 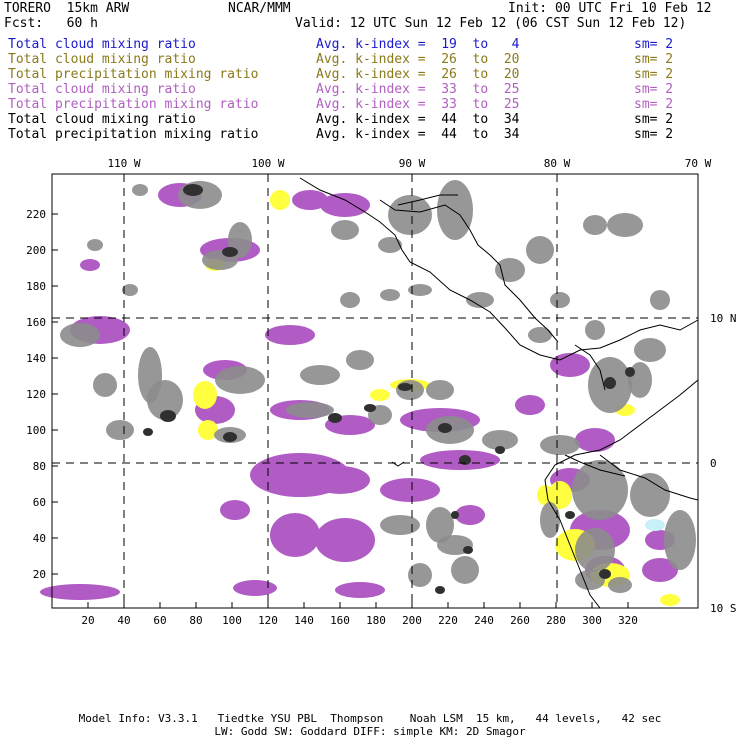 What do you see at coordinates (259, 8) in the screenshot?
I see `org-label: NCAR/MMM` at bounding box center [259, 8].